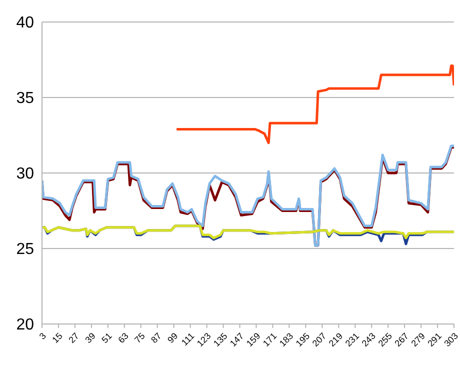  Describe the element at coordinates (237, 339) in the screenshot. I see `x-tick-label: 147` at that location.